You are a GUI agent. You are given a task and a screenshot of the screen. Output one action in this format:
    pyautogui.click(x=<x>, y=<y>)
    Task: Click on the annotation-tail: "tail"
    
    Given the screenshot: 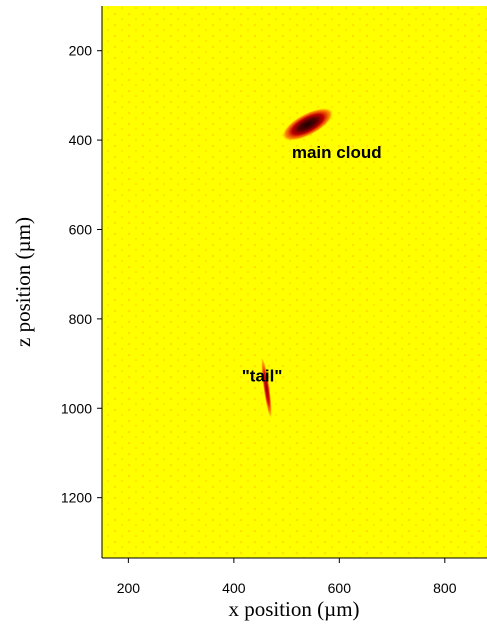 What is the action you would take?
    pyautogui.click(x=262, y=375)
    